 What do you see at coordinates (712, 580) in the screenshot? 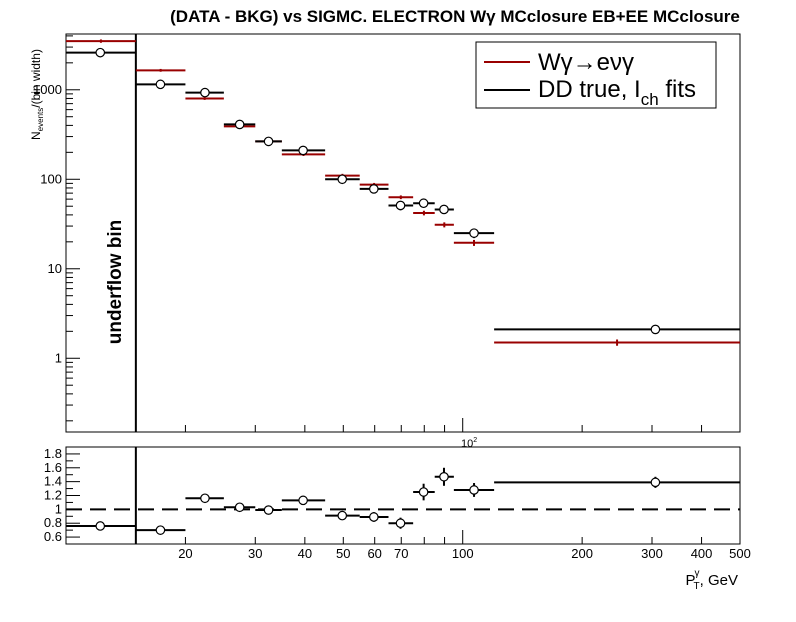
I see `x-axis-label: Pγ T, GeV` at bounding box center [712, 580].